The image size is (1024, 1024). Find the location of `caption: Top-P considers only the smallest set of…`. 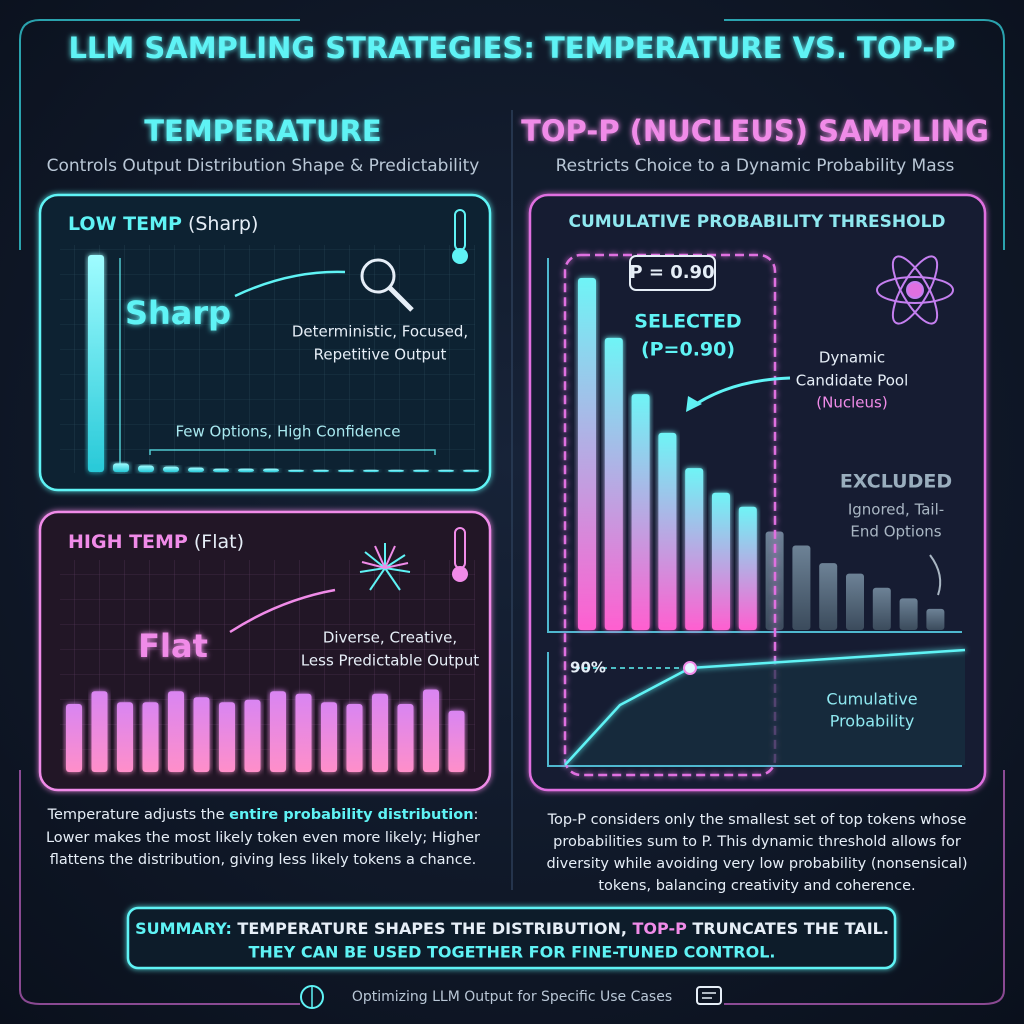

caption: Top-P considers only the smallest set of… is located at coordinates (757, 820).